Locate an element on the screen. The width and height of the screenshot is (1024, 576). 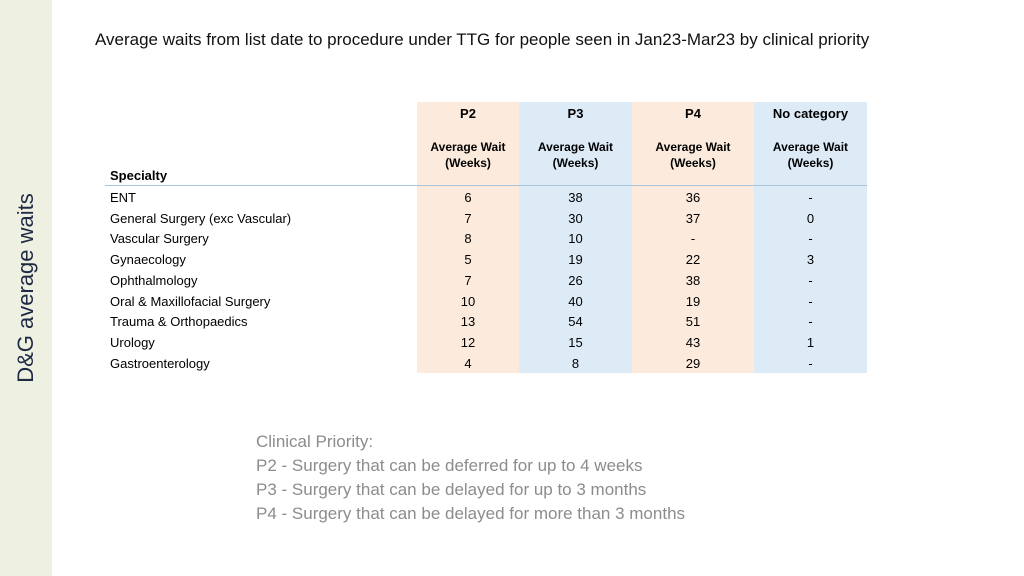
specialty-cell: Trauma & Orthopaedics is located at coordinates (179, 322).